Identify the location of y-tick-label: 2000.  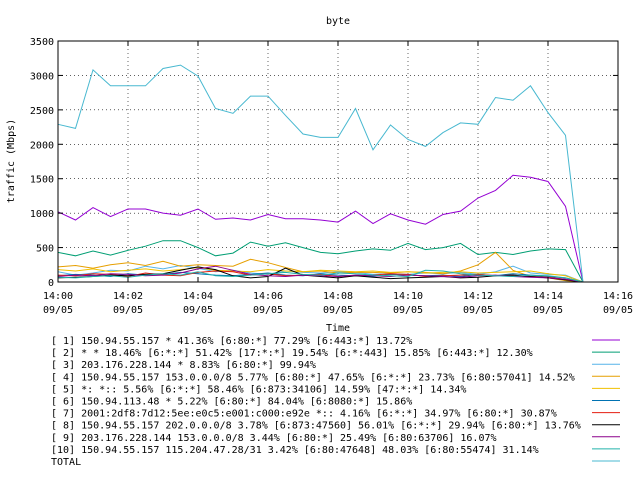
(42, 145).